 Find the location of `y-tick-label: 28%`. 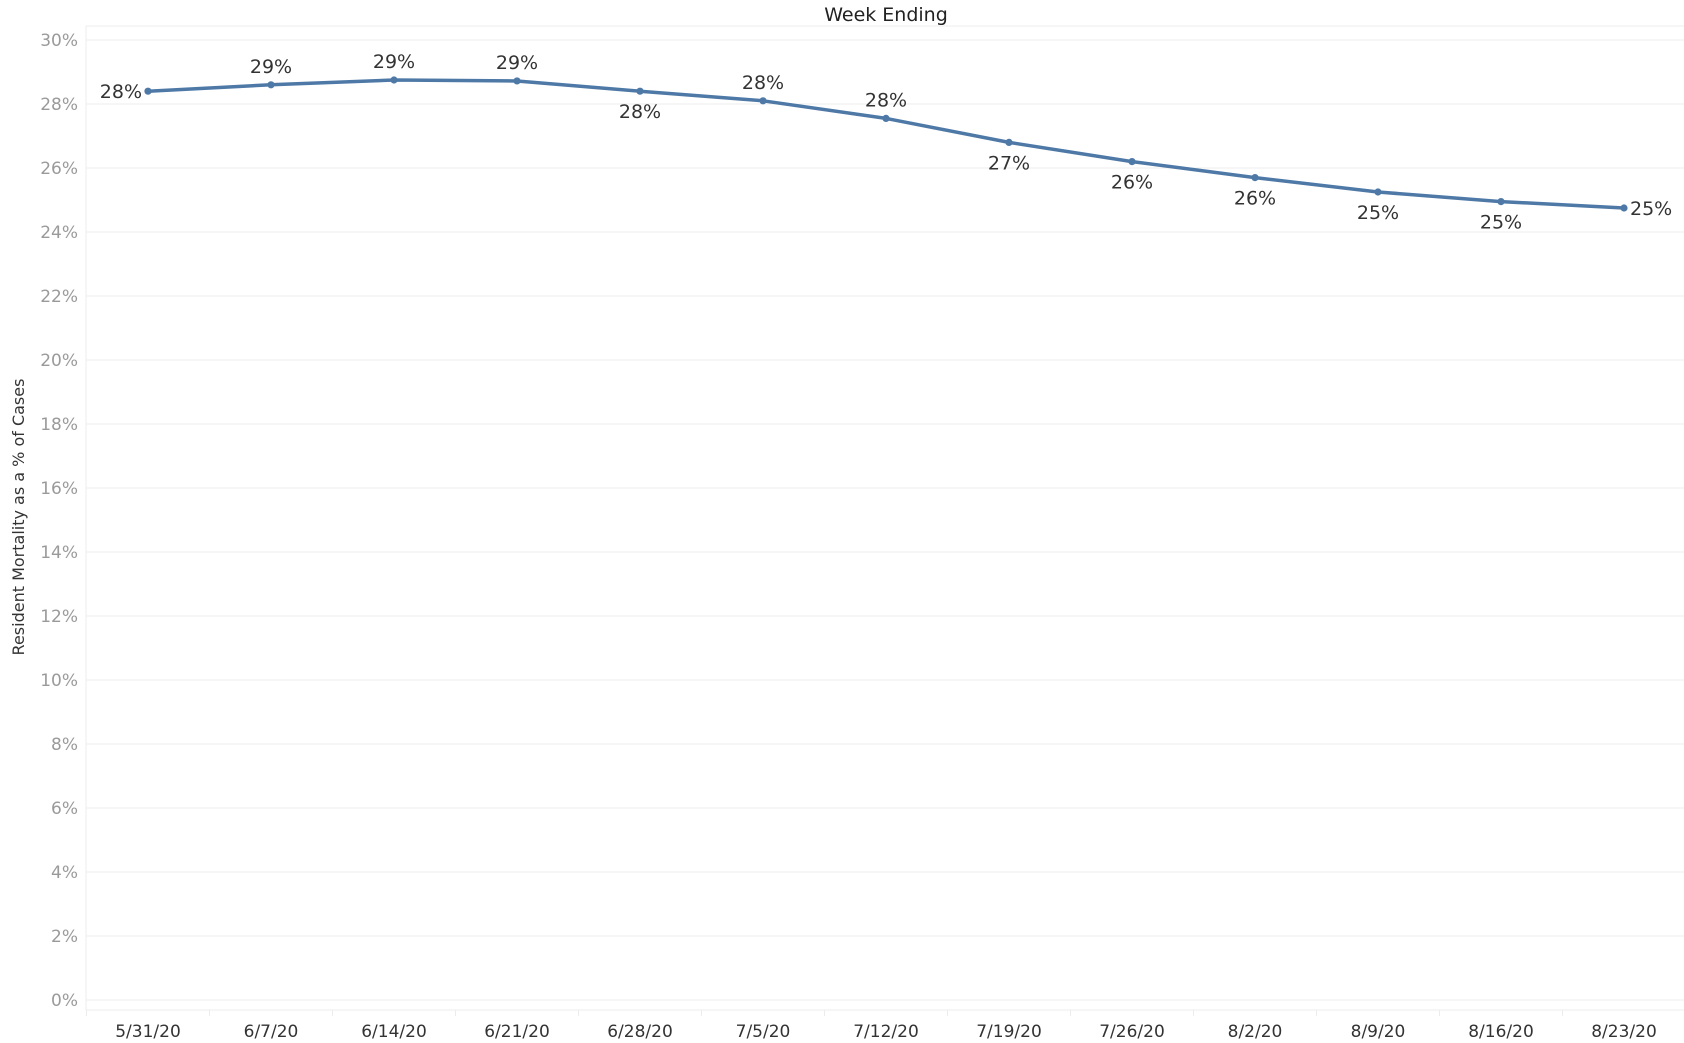

y-tick-label: 28% is located at coordinates (59, 105).